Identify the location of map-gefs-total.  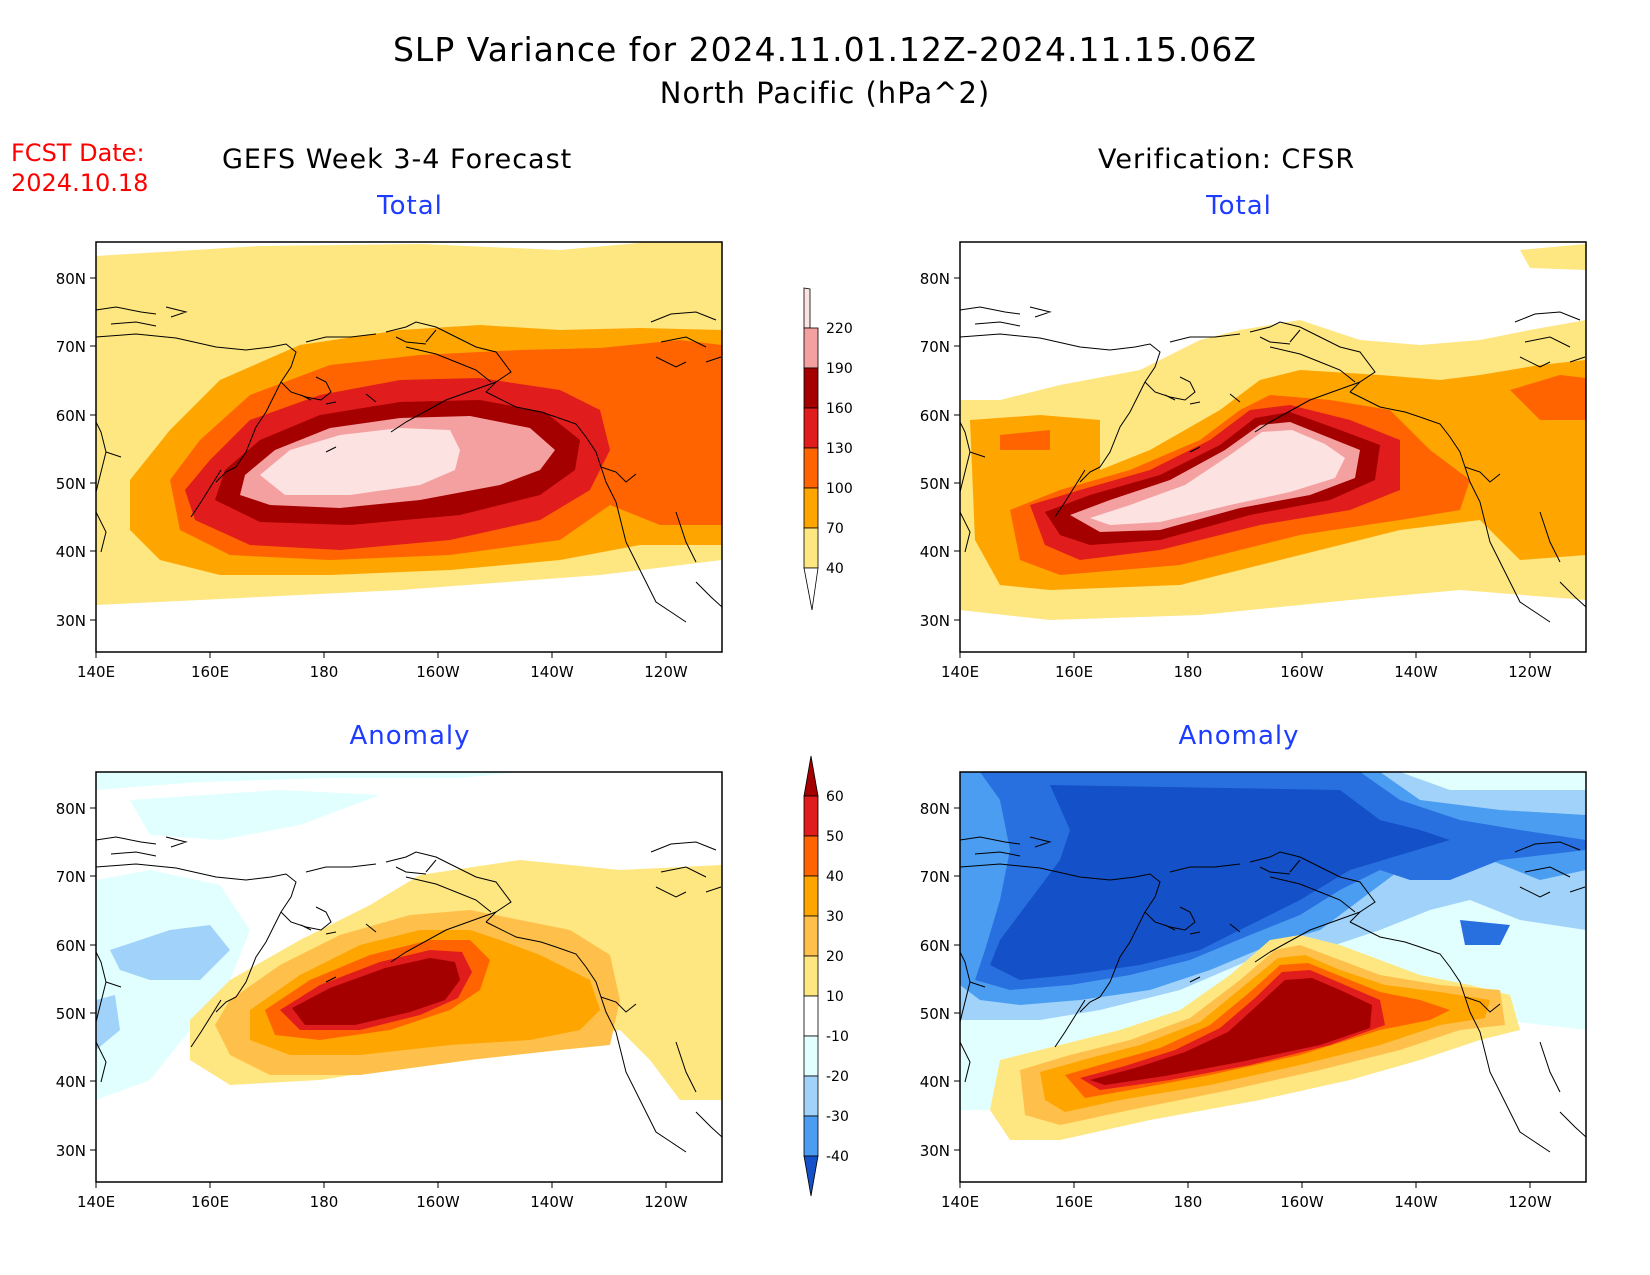
(409, 447).